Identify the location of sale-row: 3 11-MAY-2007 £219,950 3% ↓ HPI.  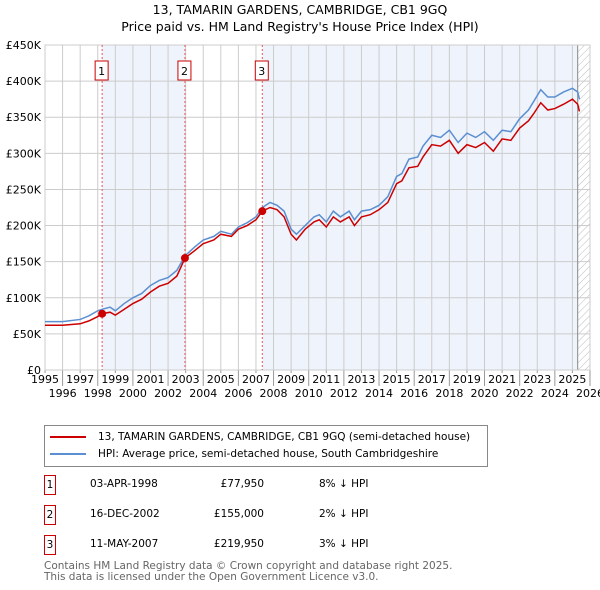
(244, 545).